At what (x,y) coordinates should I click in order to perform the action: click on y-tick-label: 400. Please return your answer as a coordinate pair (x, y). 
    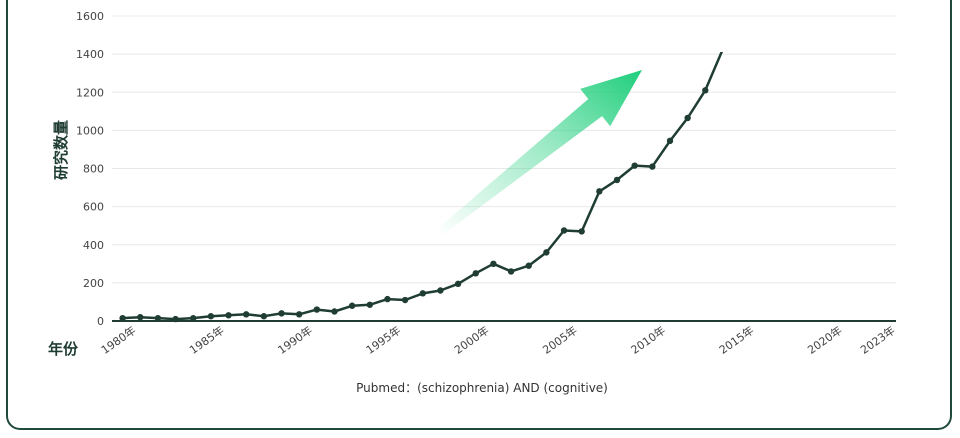
    Looking at the image, I should click on (93, 245).